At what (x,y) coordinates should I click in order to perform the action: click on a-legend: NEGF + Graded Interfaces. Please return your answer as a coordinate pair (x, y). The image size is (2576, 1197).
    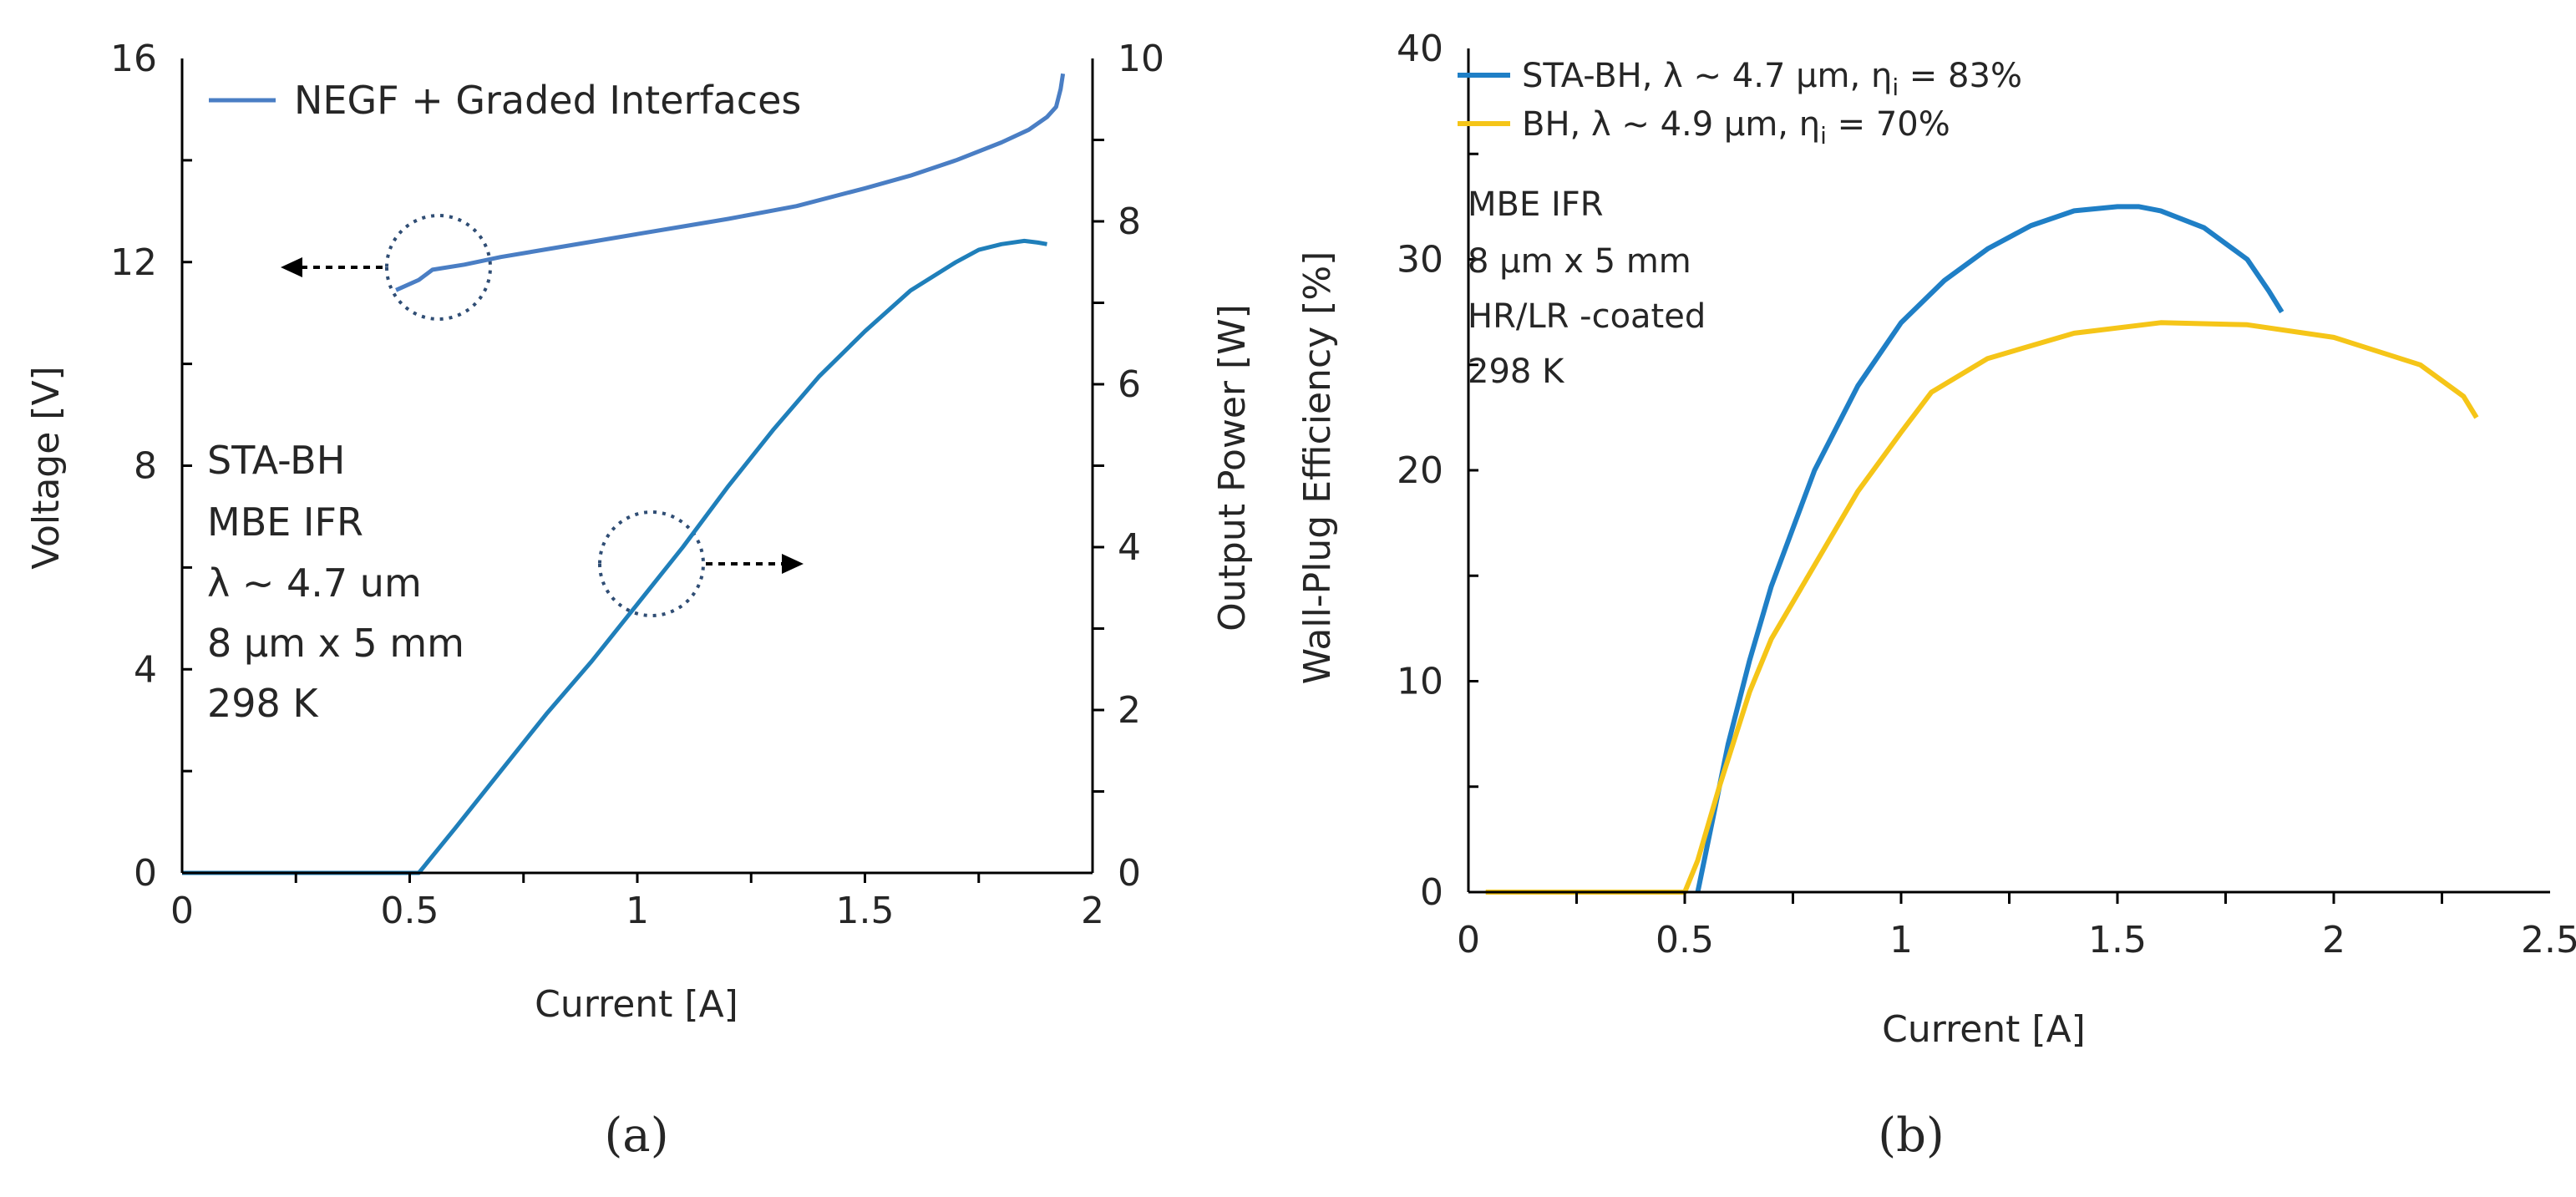
    Looking at the image, I should click on (505, 100).